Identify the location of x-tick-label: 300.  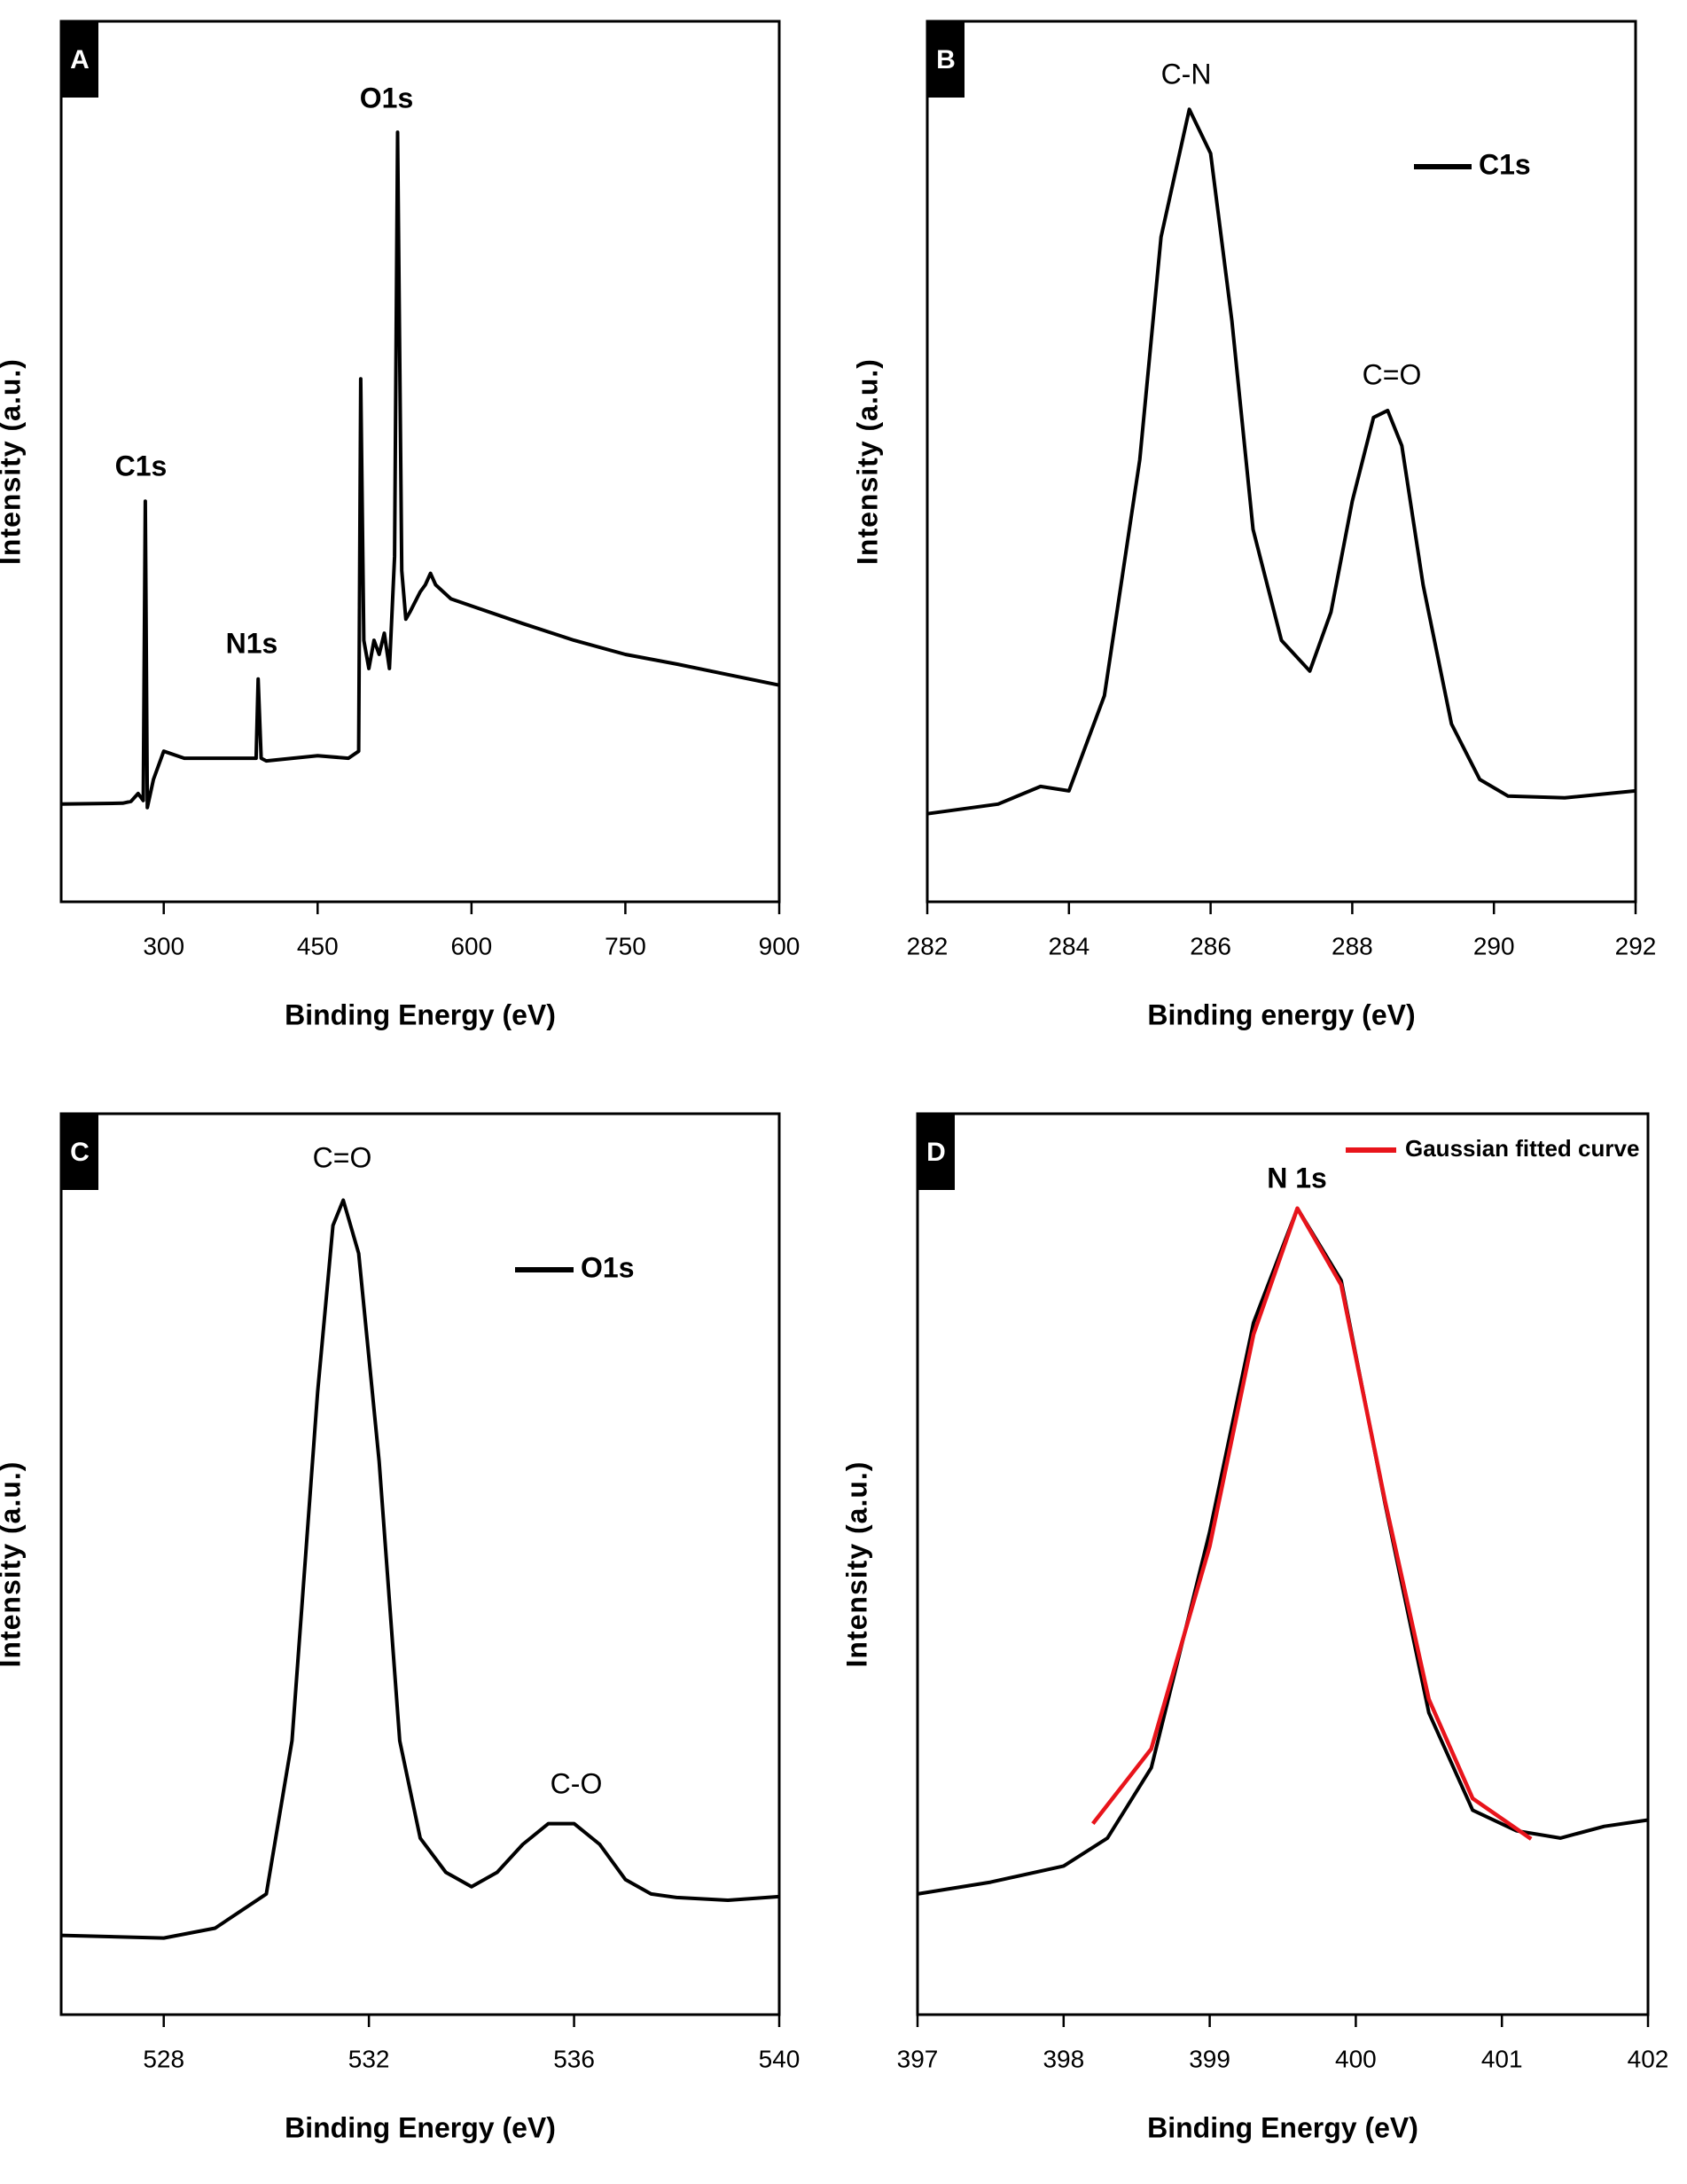
(163, 945).